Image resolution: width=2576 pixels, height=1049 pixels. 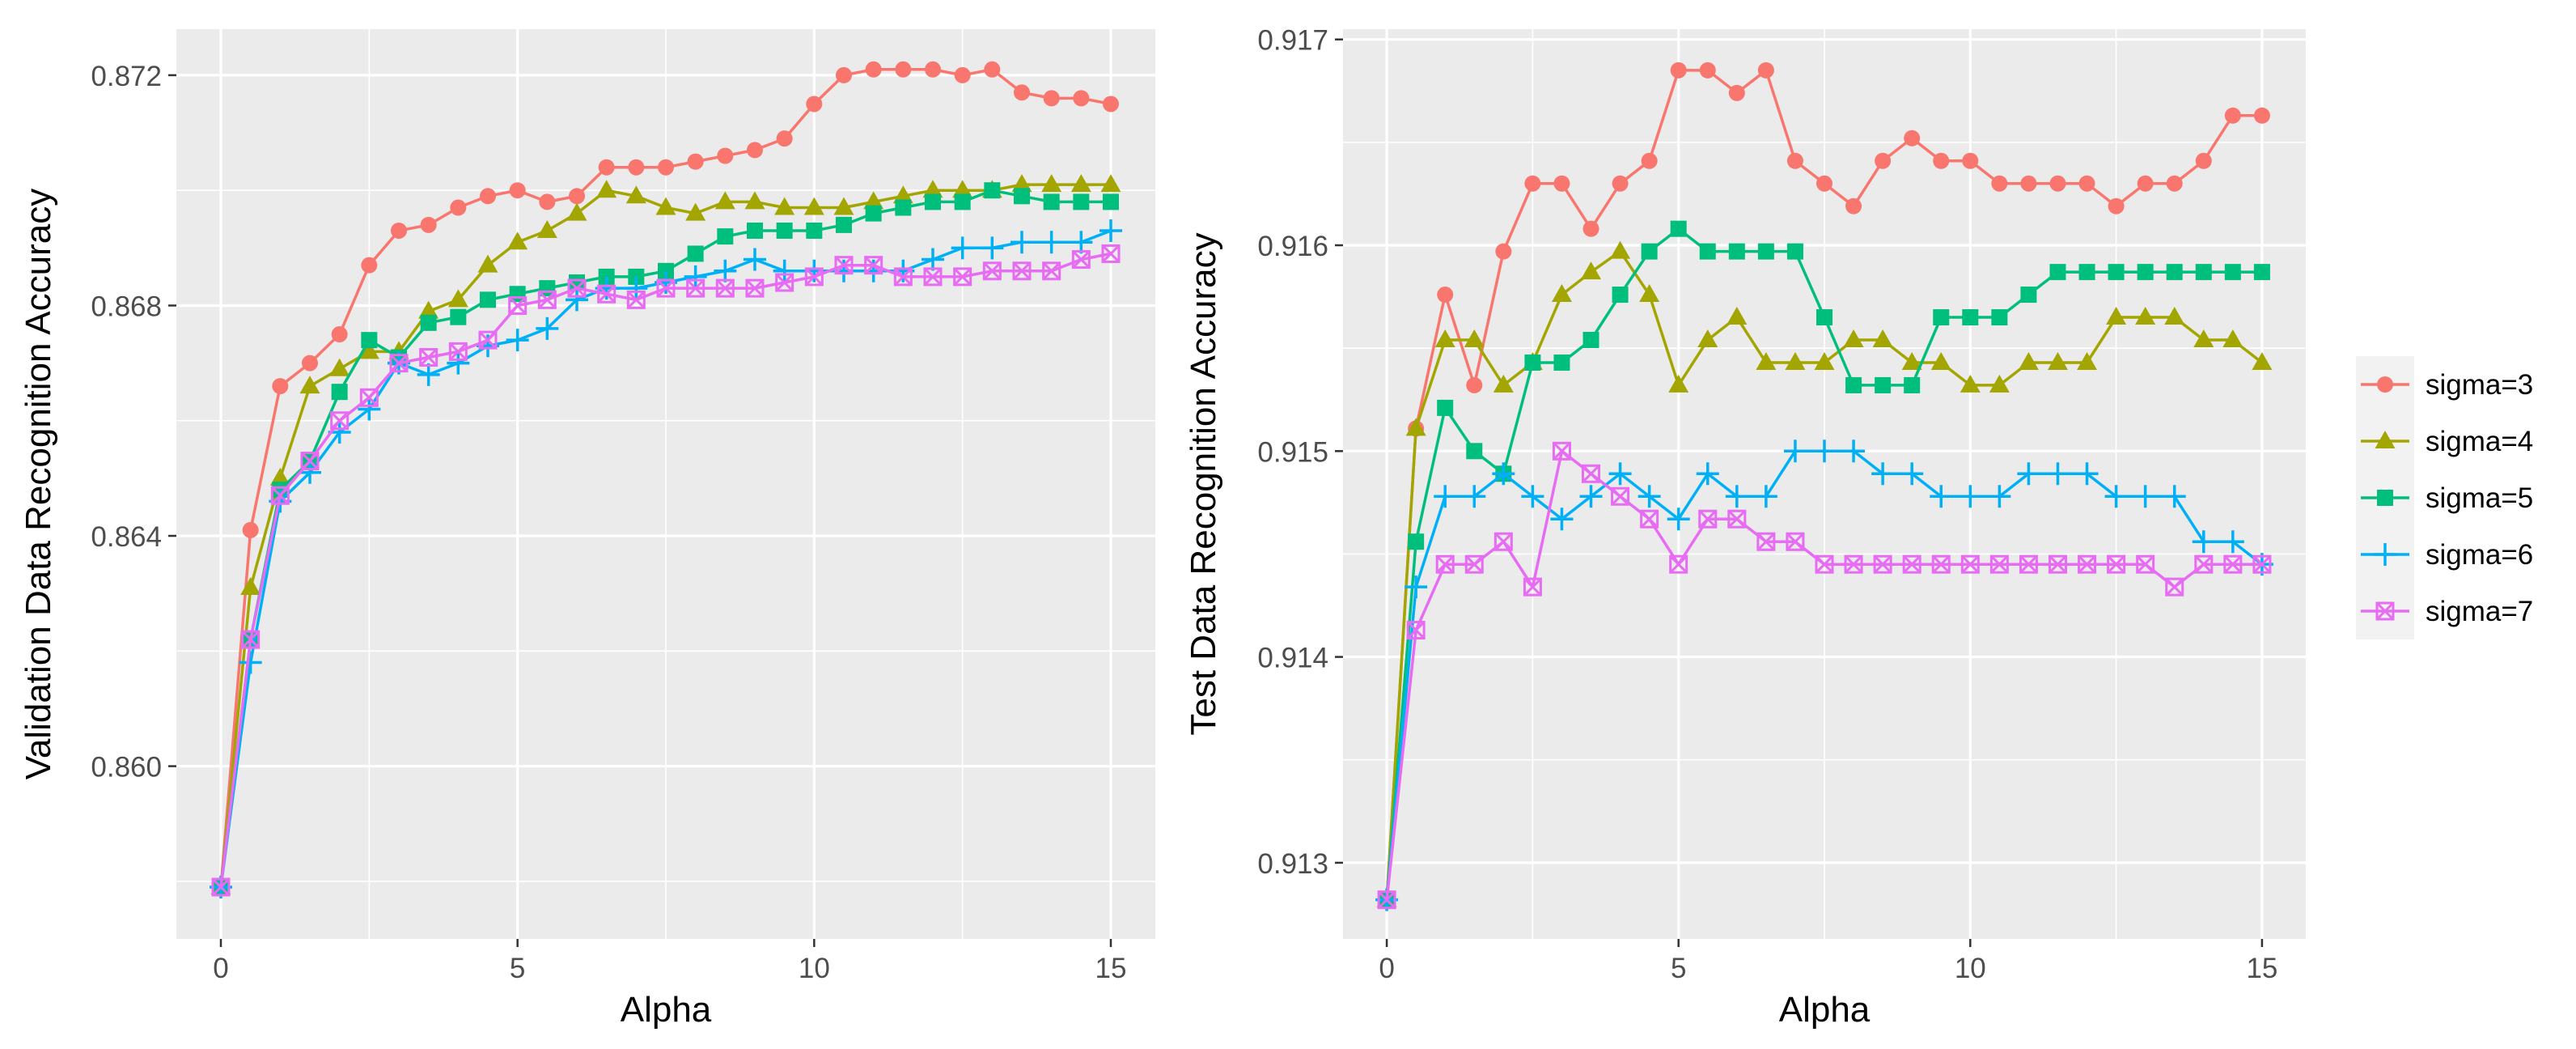 What do you see at coordinates (1386, 968) in the screenshot?
I see `x-tick-label: 0` at bounding box center [1386, 968].